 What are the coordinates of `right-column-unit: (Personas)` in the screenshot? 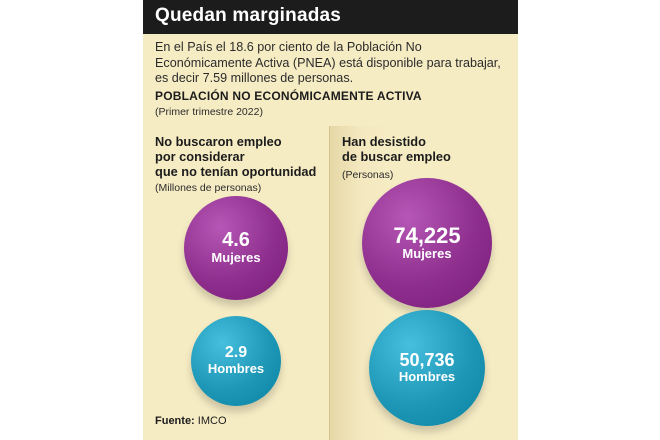 It's located at (368, 175).